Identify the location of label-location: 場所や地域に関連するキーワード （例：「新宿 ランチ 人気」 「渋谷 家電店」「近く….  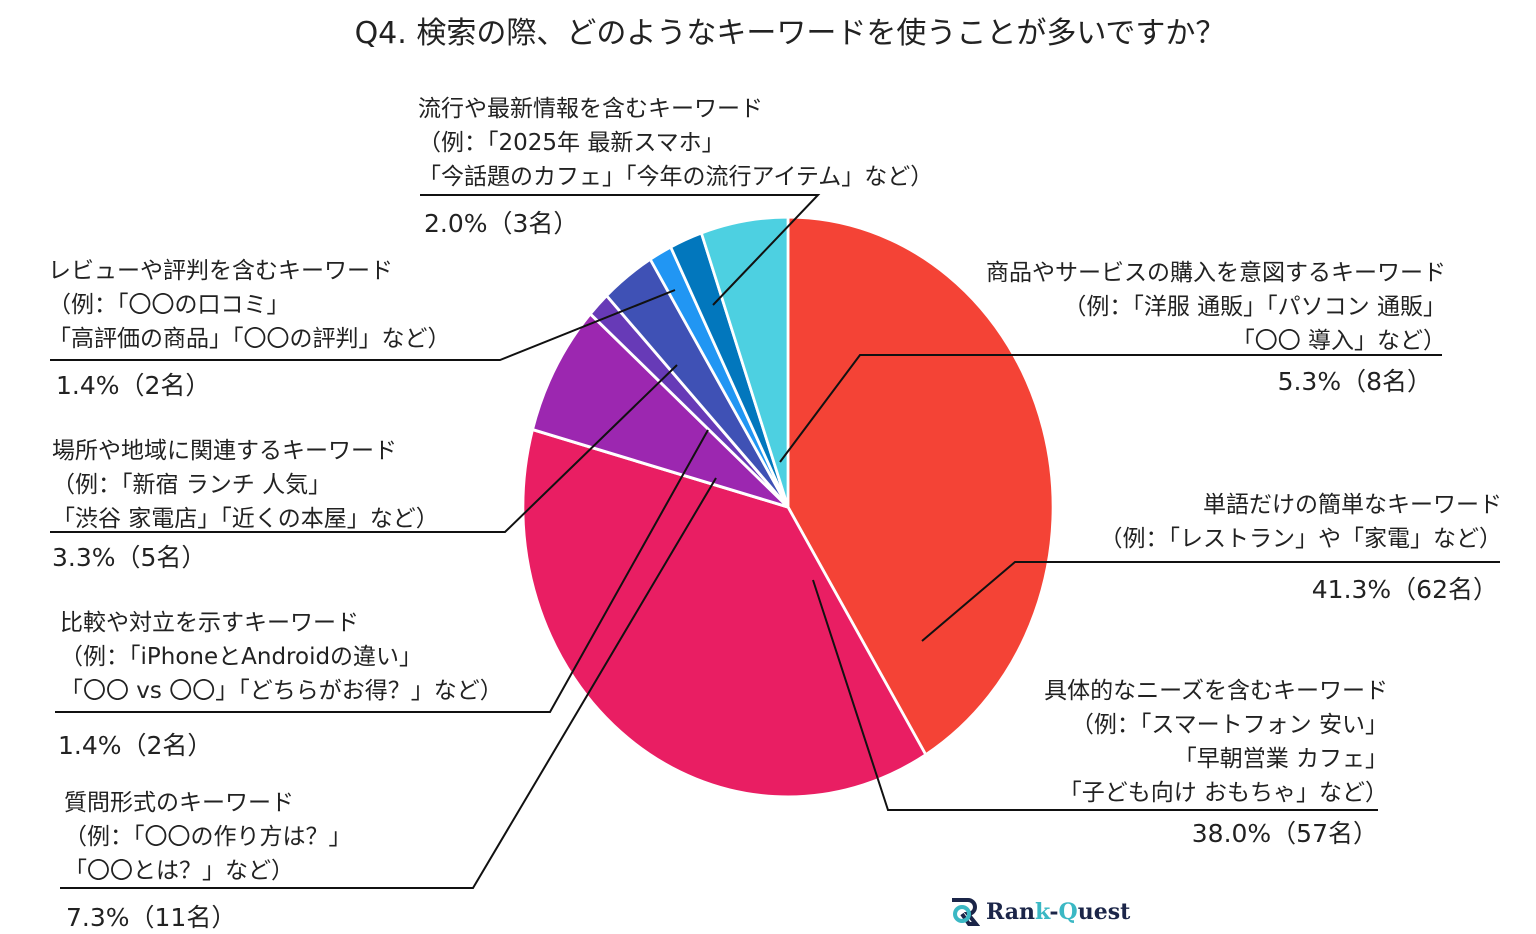
(245, 485).